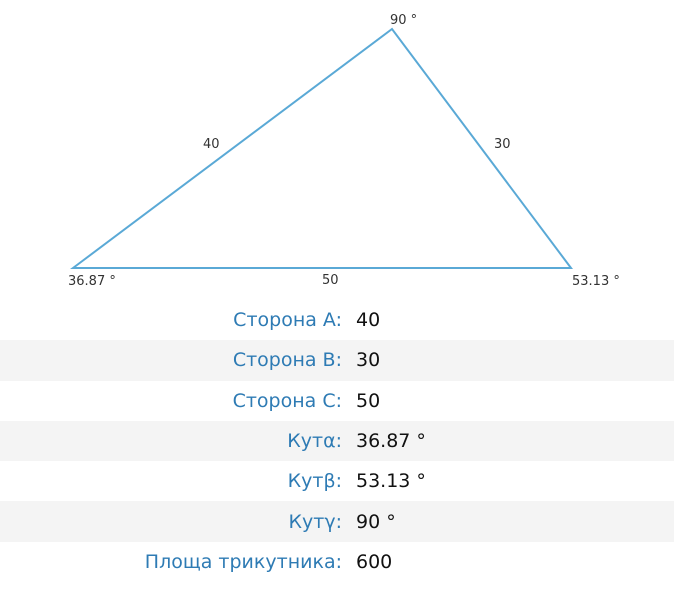 Image resolution: width=674 pixels, height=593 pixels. What do you see at coordinates (368, 400) in the screenshot?
I see `result-value: 50` at bounding box center [368, 400].